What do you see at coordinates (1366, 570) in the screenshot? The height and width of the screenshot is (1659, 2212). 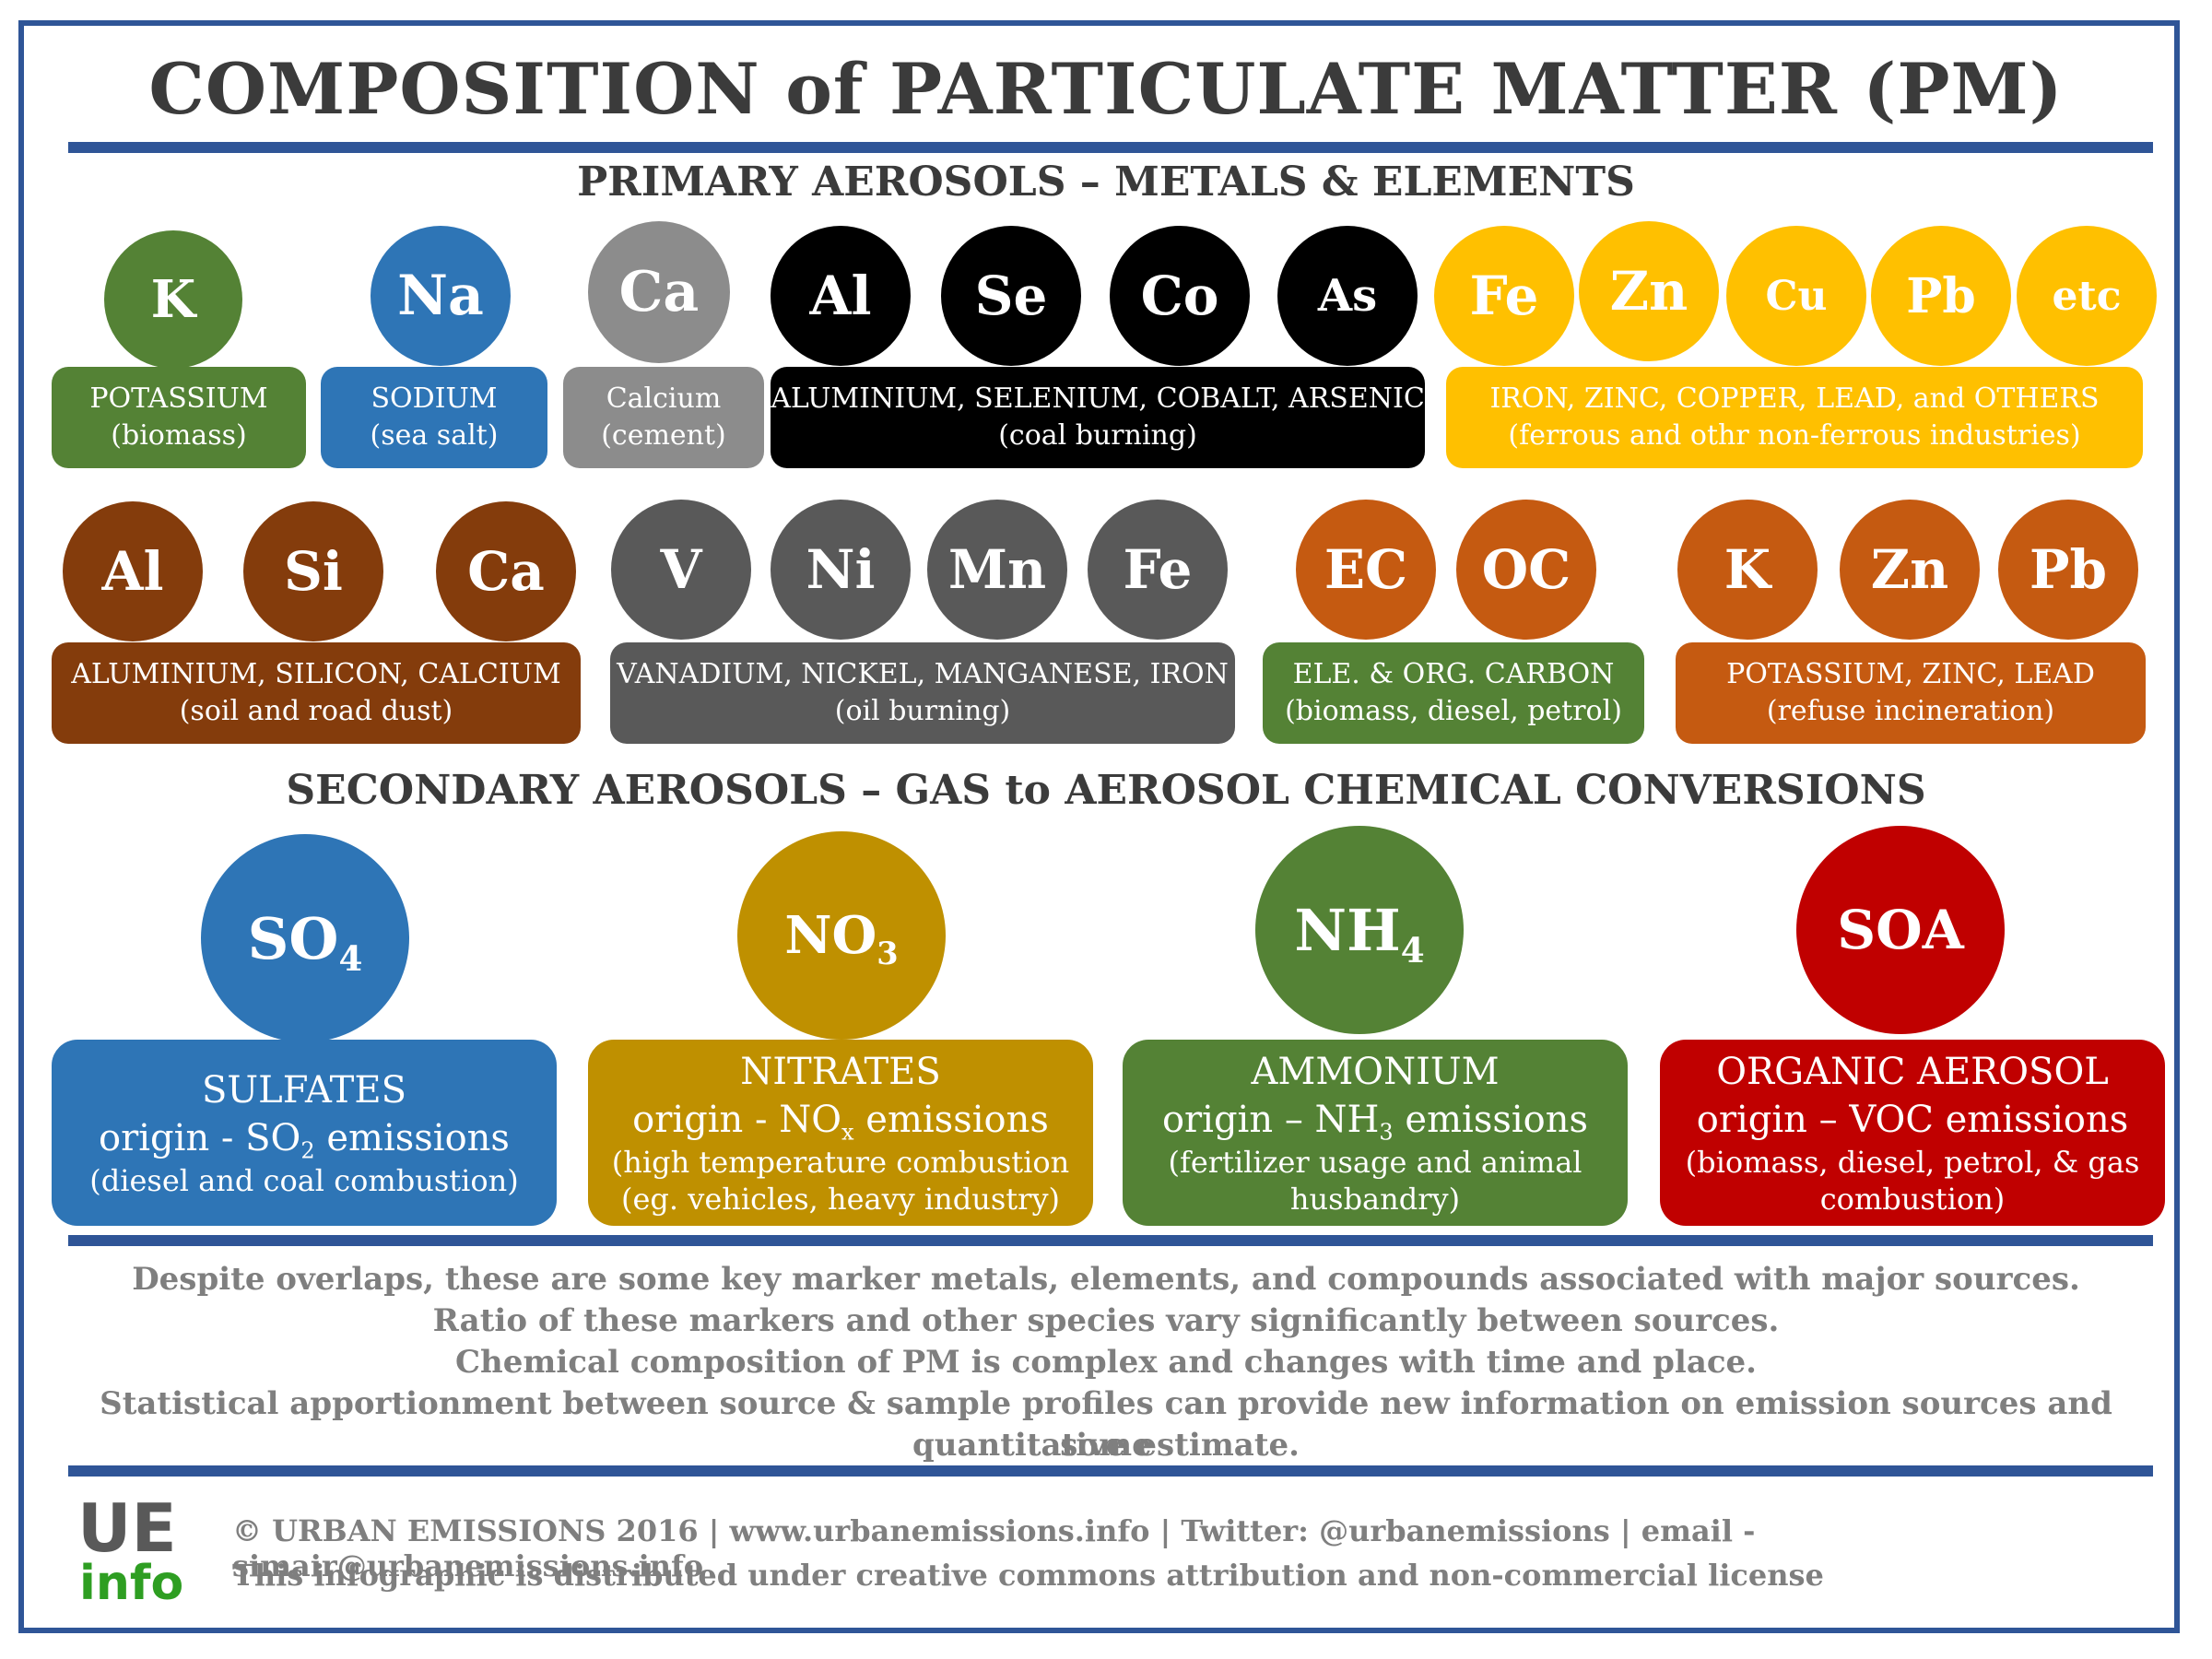 I see `elemental-carbon-circle: EC` at bounding box center [1366, 570].